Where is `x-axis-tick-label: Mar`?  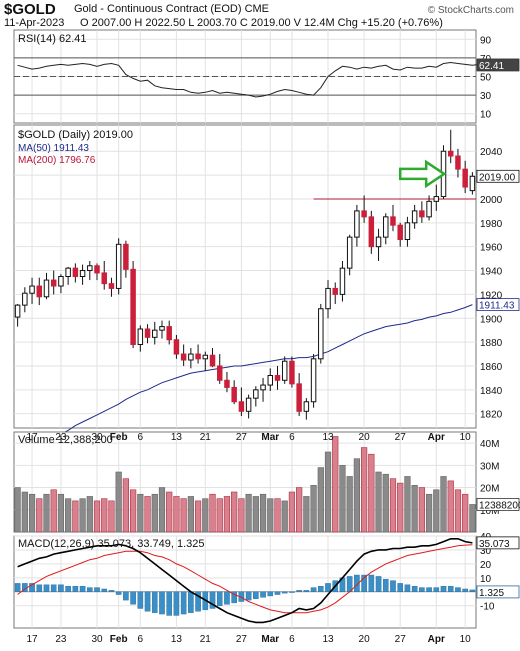 x-axis-tick-label: Mar is located at coordinates (270, 437).